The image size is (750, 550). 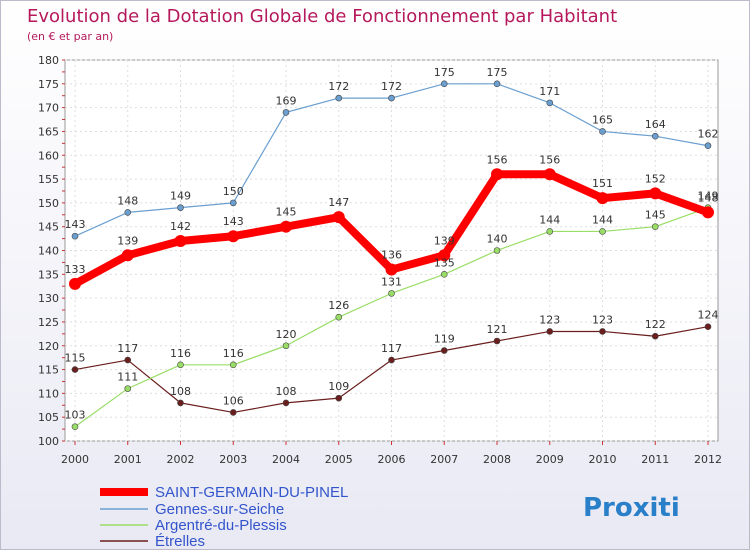 I want to click on y-tick-label: 180, so click(x=48, y=60).